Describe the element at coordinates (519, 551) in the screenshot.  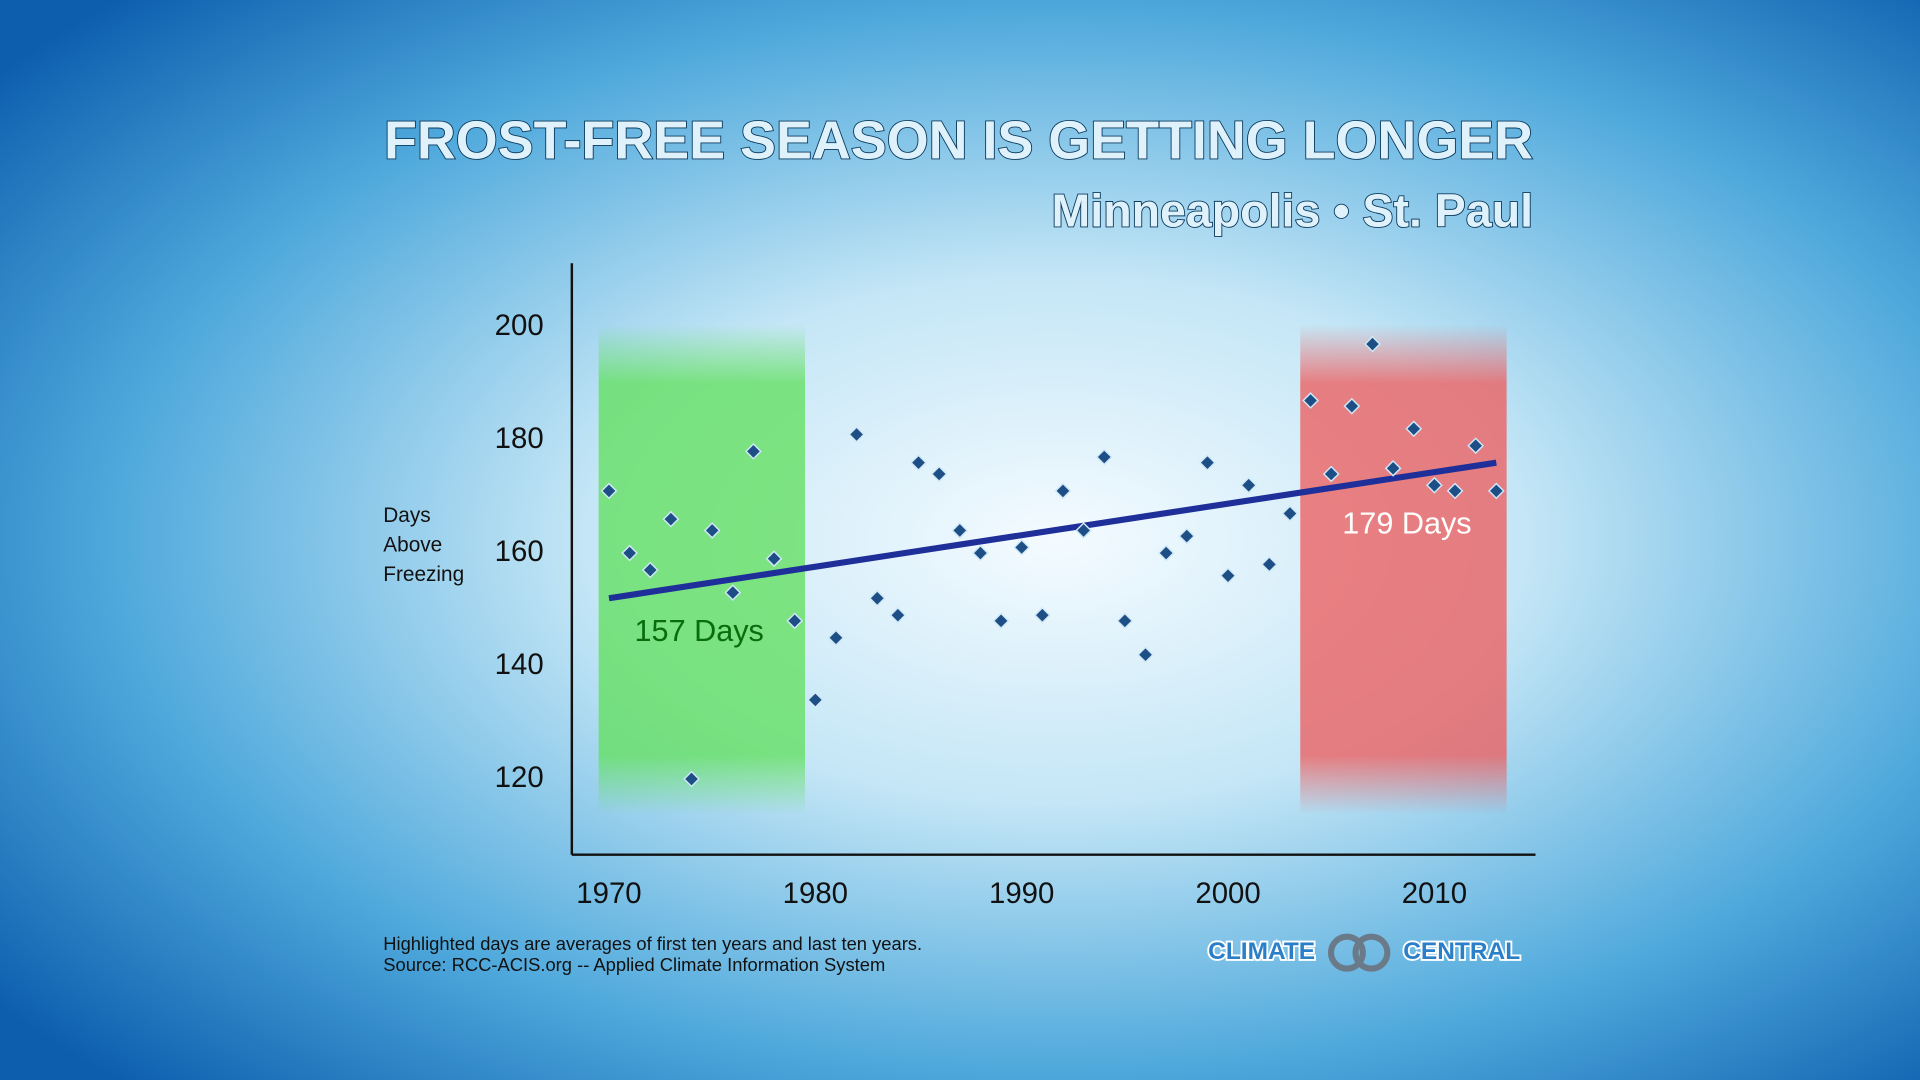
I see `y-tick-label: 160` at that location.